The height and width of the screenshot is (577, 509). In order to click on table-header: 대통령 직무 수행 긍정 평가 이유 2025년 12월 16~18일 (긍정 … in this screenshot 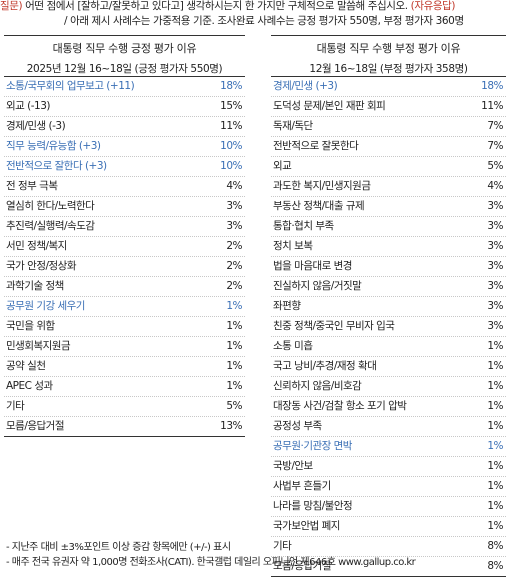, I will do `click(124, 56)`.